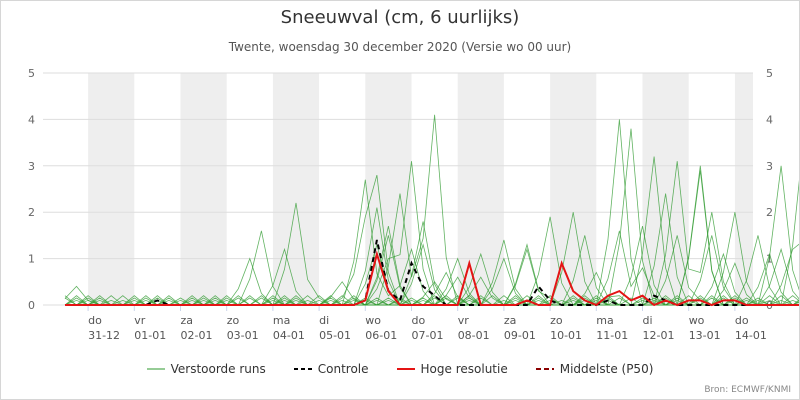 This screenshot has width=800, height=400. I want to click on x-tick-date: 11-01, so click(612, 335).